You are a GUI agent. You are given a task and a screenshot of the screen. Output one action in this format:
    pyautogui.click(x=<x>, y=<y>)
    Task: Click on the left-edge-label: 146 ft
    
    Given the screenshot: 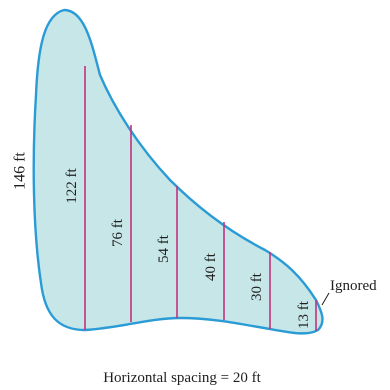 What is the action you would take?
    pyautogui.click(x=20, y=171)
    